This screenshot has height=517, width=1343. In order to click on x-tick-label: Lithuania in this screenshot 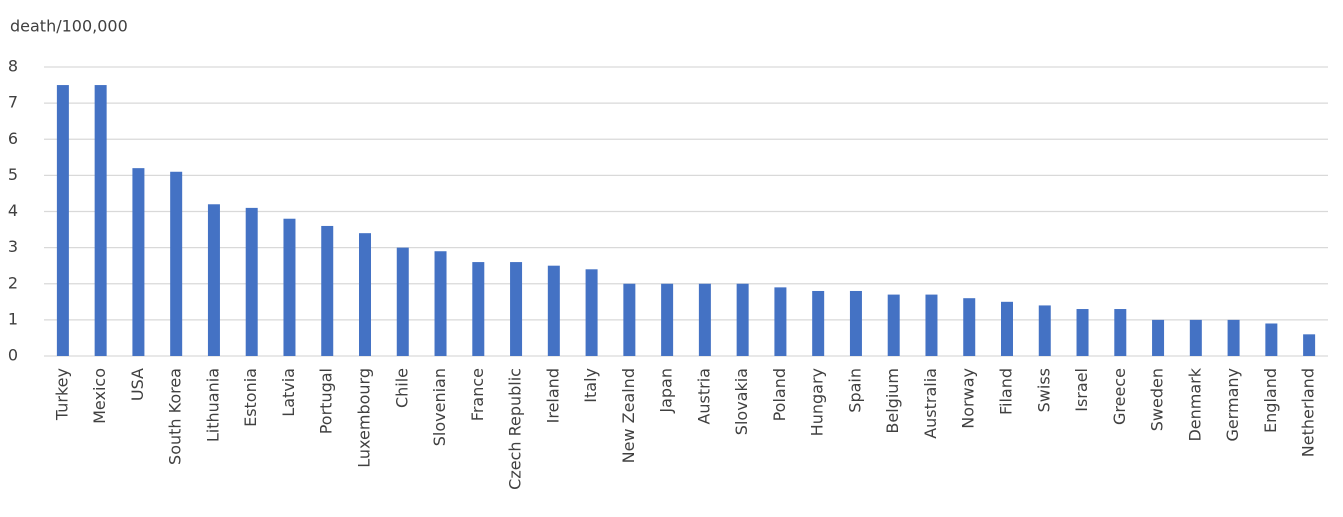, I will do `click(212, 405)`.